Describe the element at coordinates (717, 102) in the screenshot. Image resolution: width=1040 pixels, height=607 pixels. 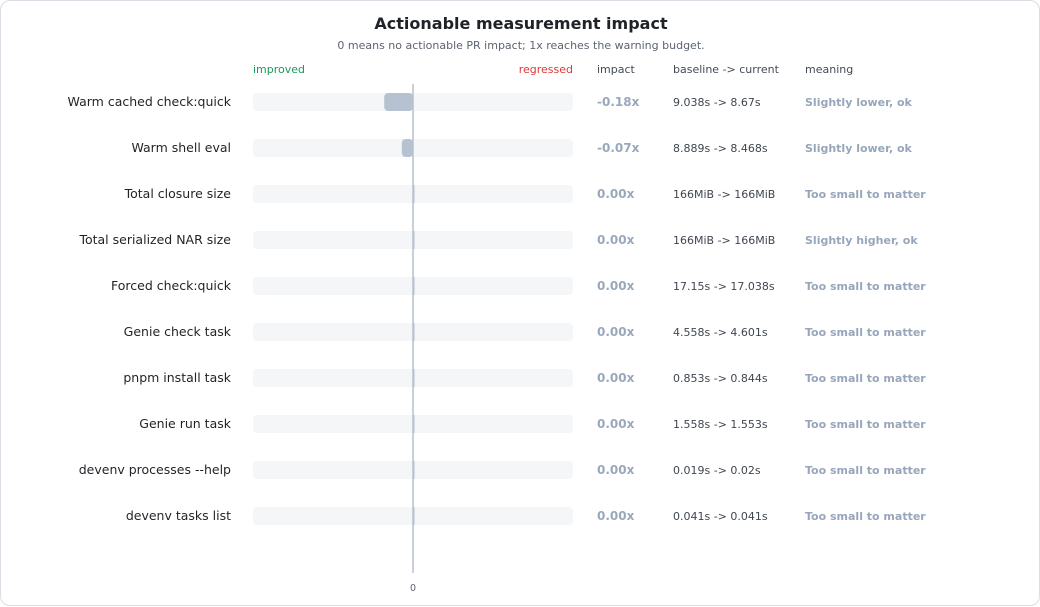
I see `baseline-current-value: 9.038s -> 8.67s` at that location.